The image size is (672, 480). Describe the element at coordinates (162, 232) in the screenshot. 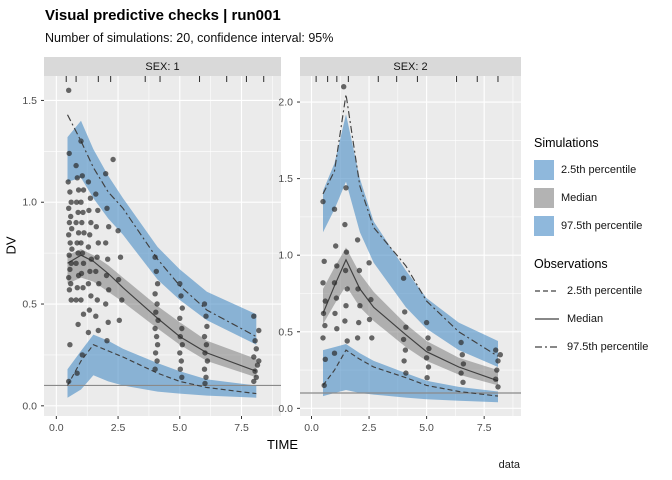

I see `sim-ribbon-97th-percentile` at that location.